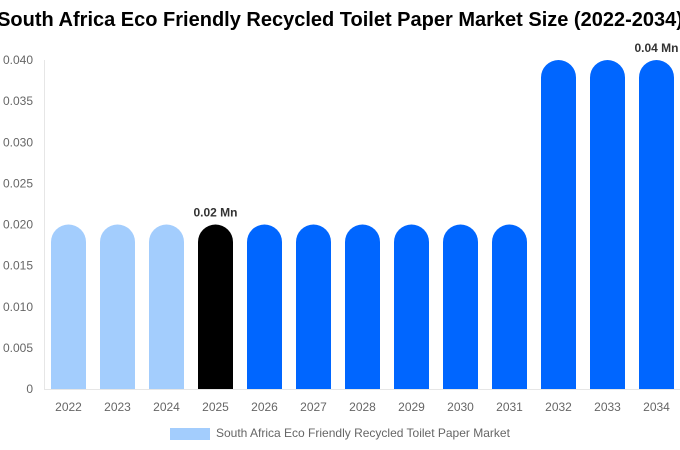 This screenshot has width=680, height=450. Describe the element at coordinates (656, 48) in the screenshot. I see `data-label: 0.04 Mn` at that location.